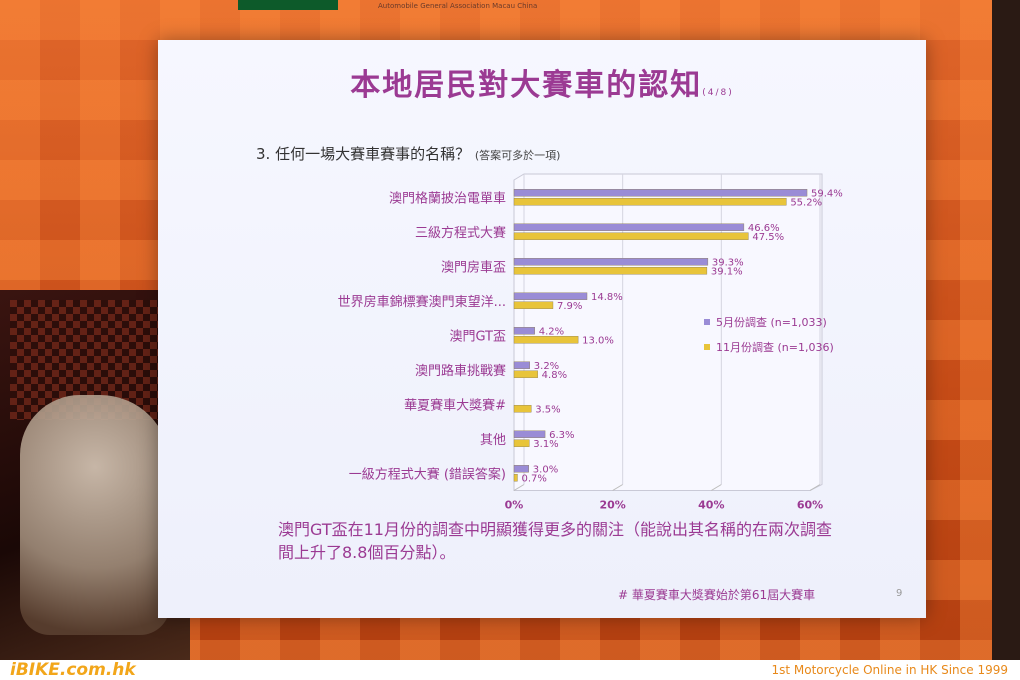 This screenshot has height=680, width=1020. I want to click on data-label: 4.2%, so click(551, 331).